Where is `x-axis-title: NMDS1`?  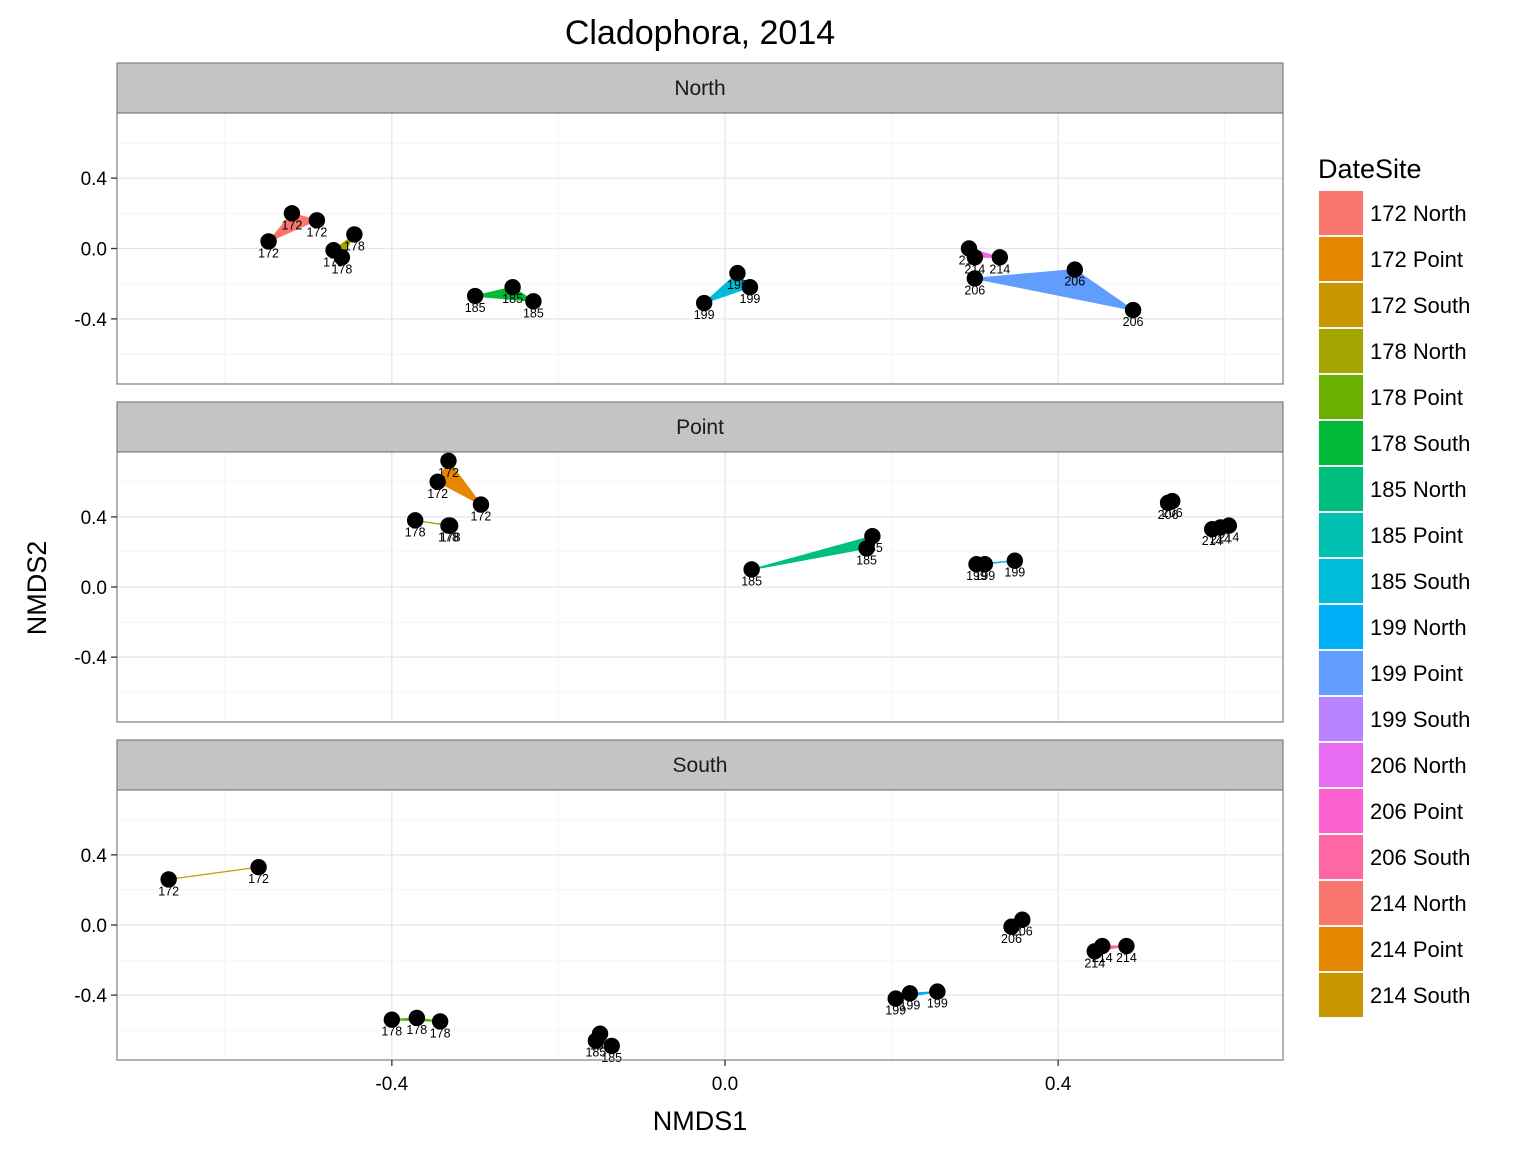 x-axis-title: NMDS1 is located at coordinates (700, 1121).